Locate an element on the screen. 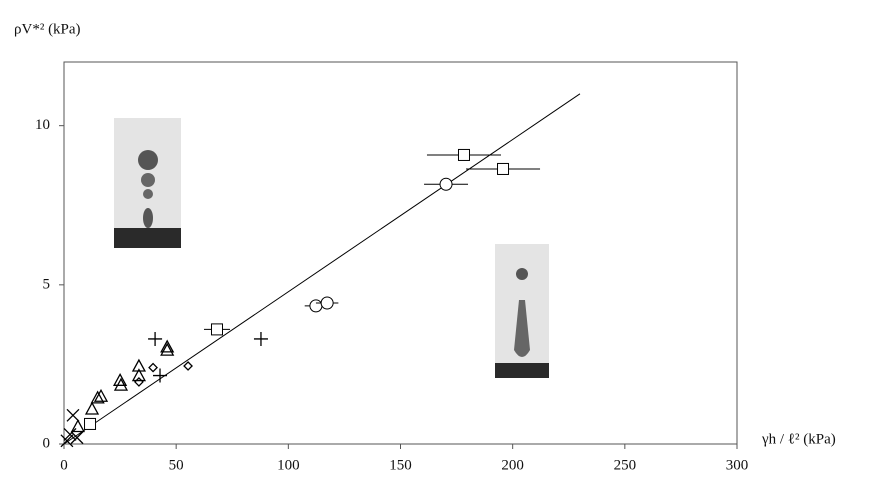  y-tick-label: 5 is located at coordinates (47, 284).